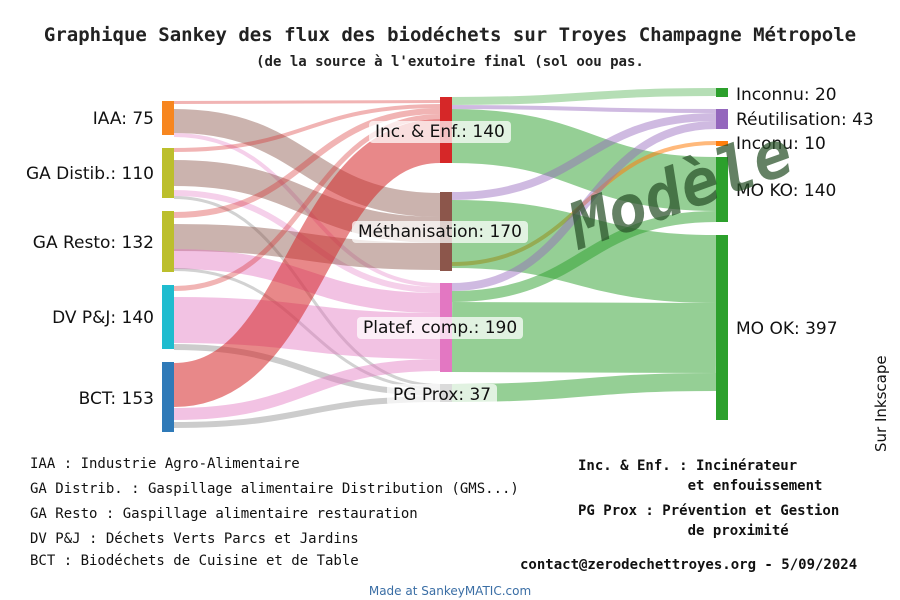 The width and height of the screenshot is (900, 600). Describe the element at coordinates (168, 397) in the screenshot. I see `node-bct` at that location.